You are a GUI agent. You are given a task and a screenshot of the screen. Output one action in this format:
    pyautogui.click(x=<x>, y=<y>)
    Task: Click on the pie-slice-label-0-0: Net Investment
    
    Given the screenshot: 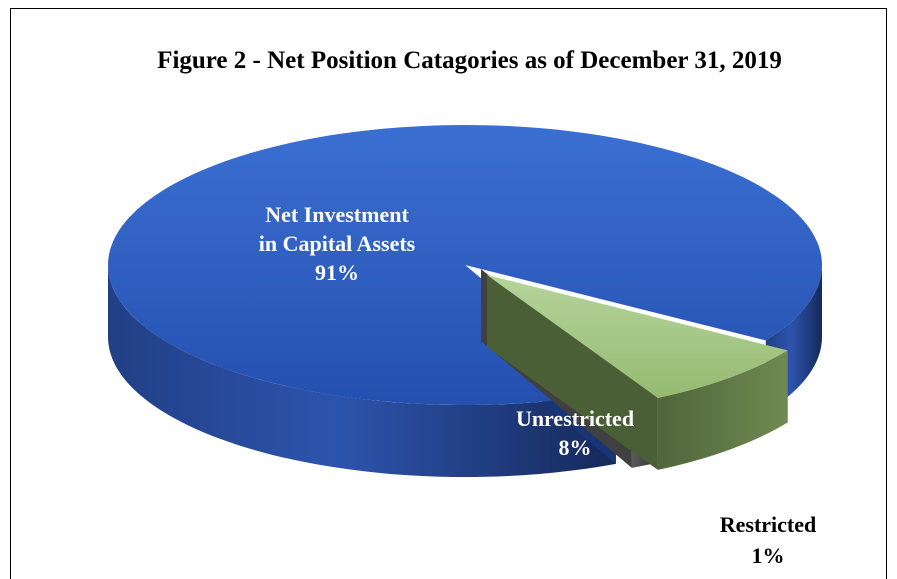 What is the action you would take?
    pyautogui.click(x=337, y=214)
    